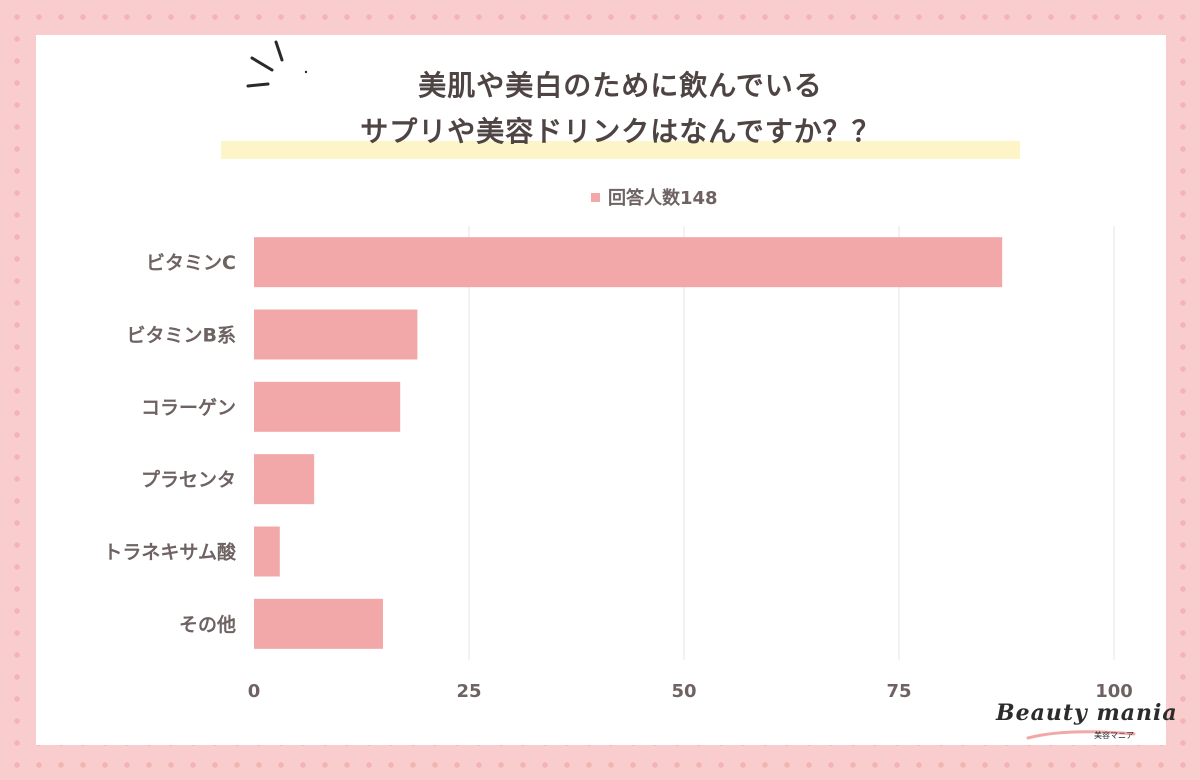 This screenshot has height=780, width=1200. I want to click on category-label: プラセンタ, so click(188, 479).